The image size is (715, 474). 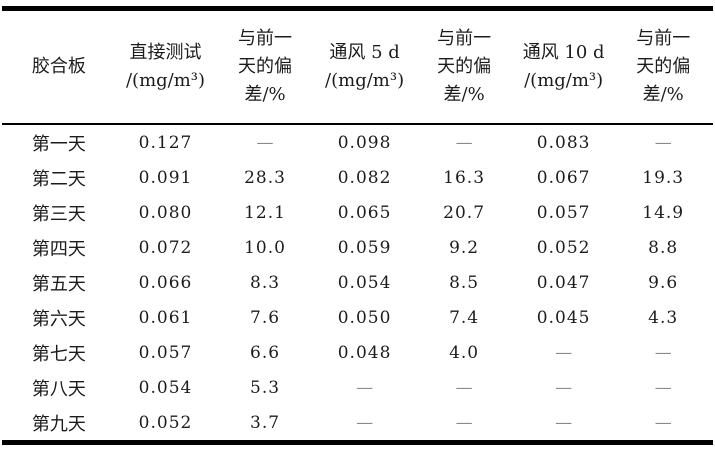 I want to click on table-row: 第二天 0.091 28.3 0.082 16.3 0.067 19.3, so click(x=357, y=177).